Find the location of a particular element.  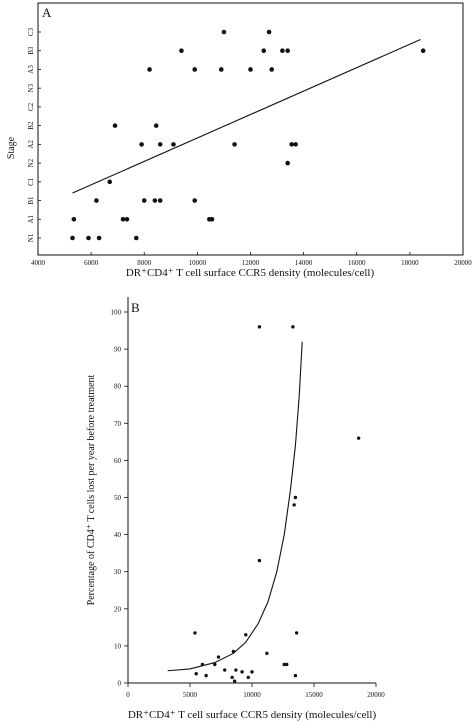

chart-a-y-tick-label: N3 is located at coordinates (31, 87).